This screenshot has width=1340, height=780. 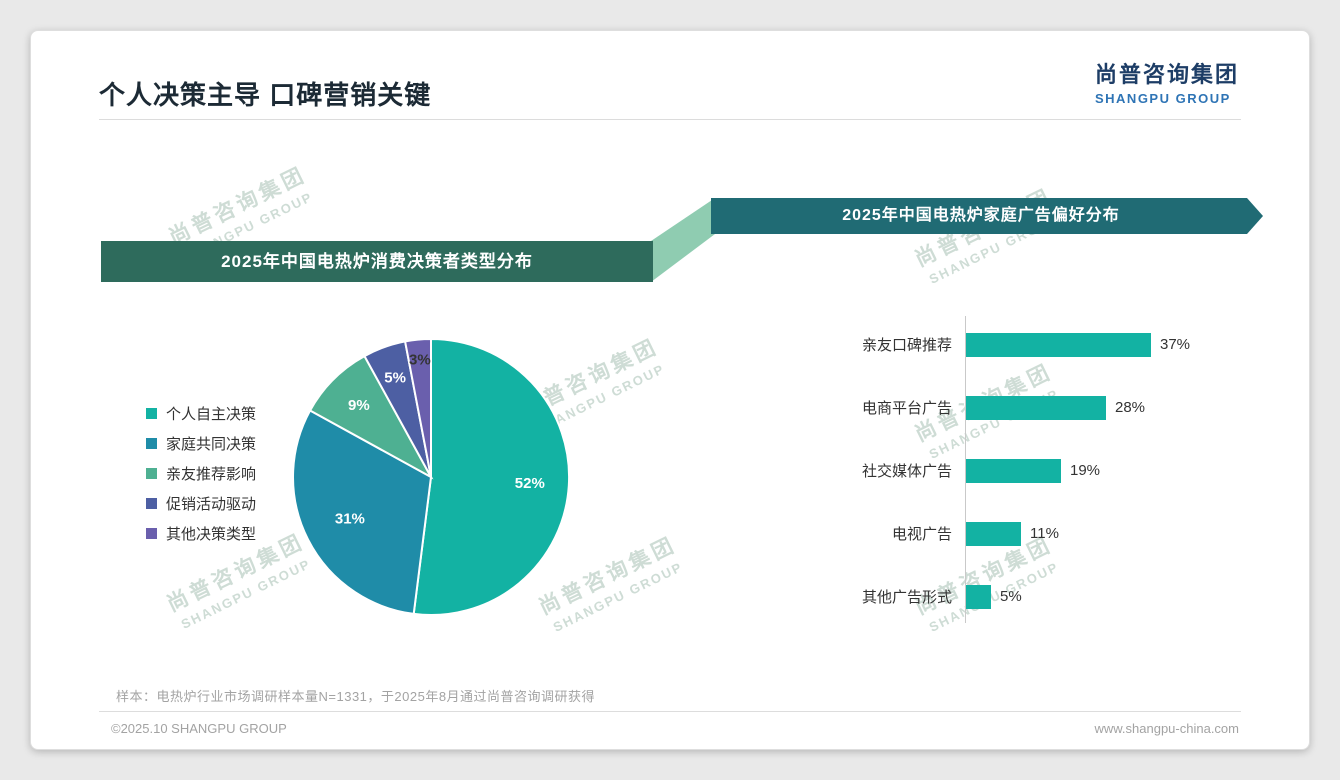 I want to click on sample-note: 样本：电热炉行业市场调研样本量N=1331，于2025年8月通过尚普咨询调研获得, so click(x=356, y=696).